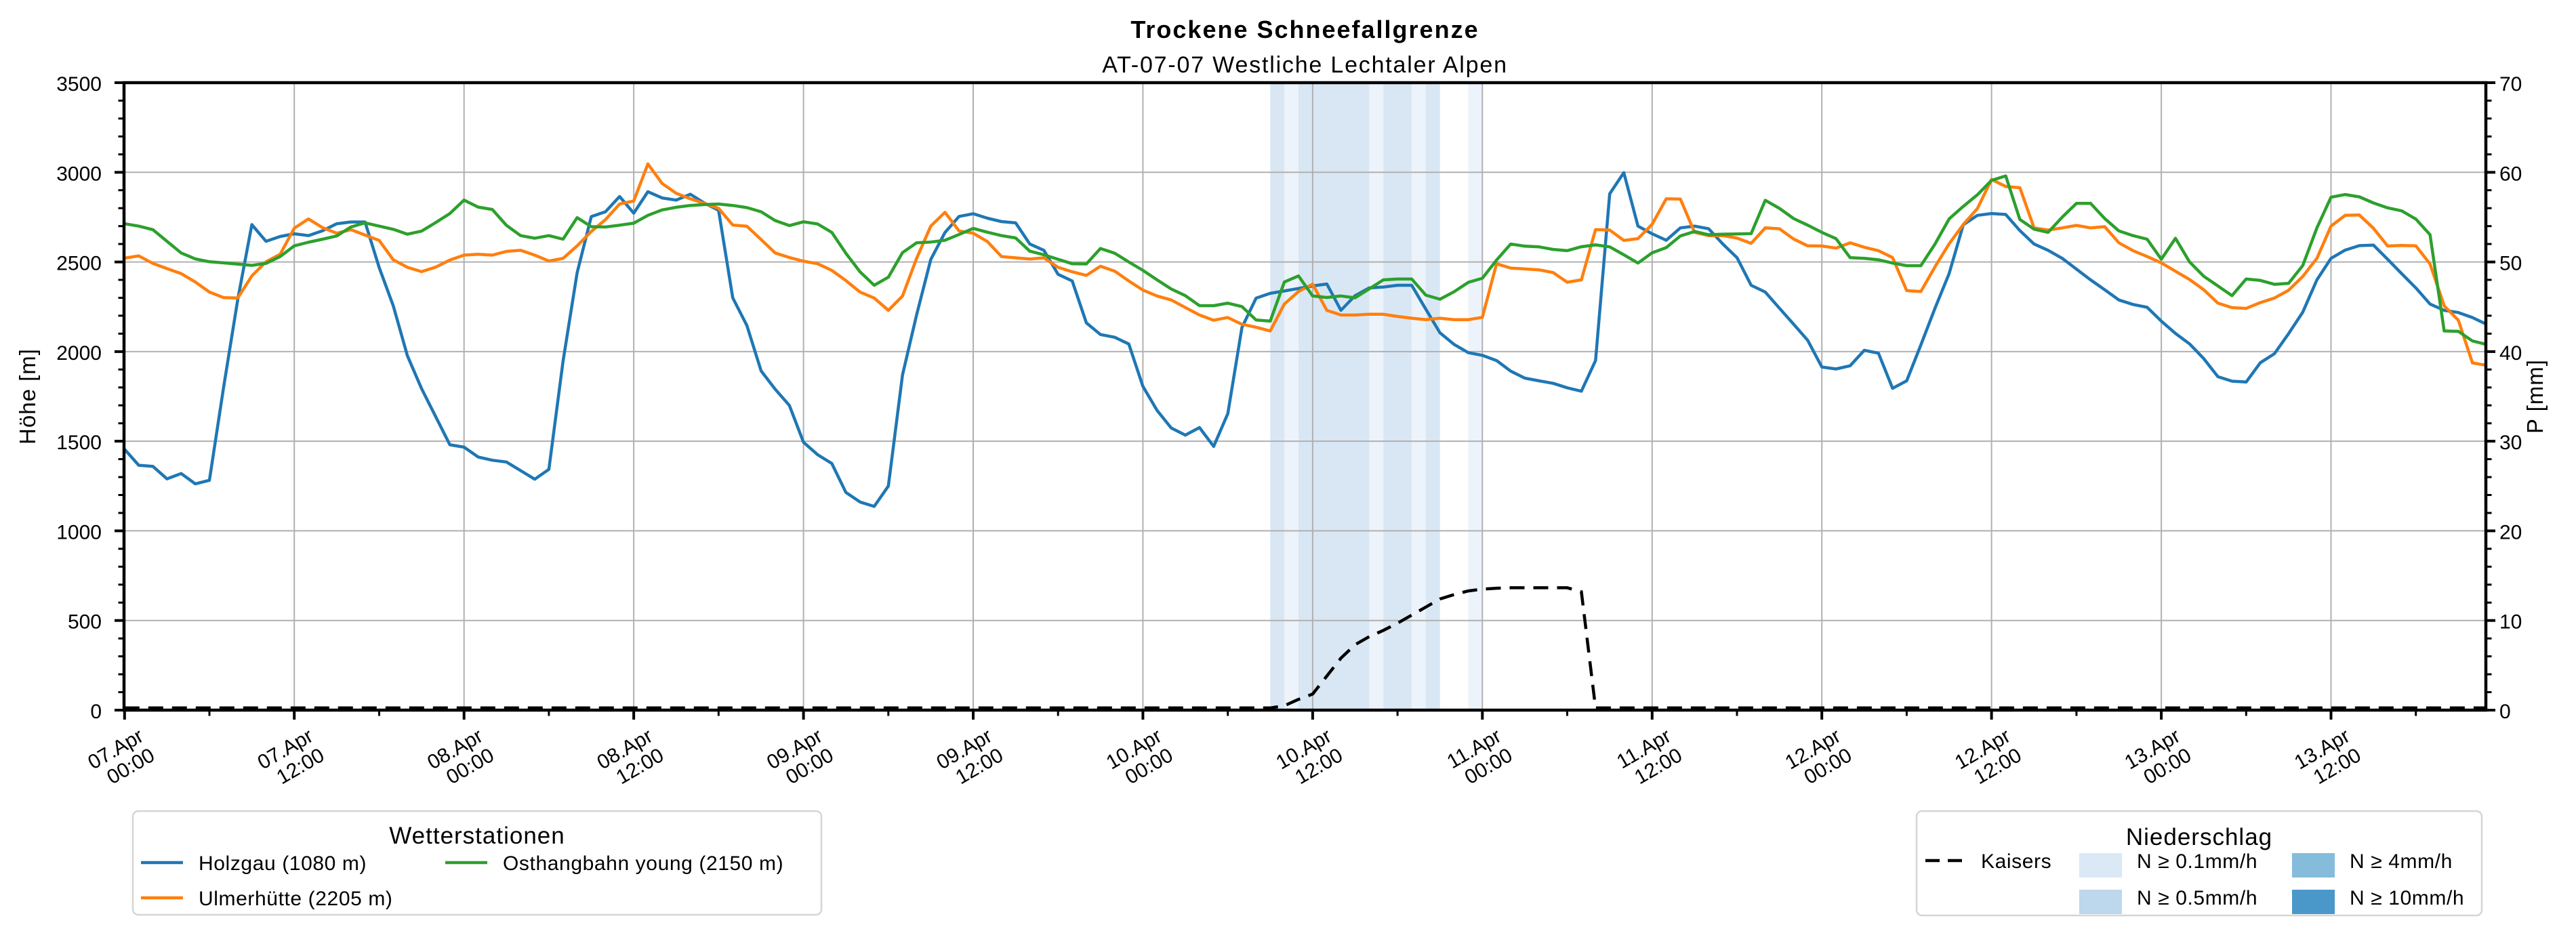 The height and width of the screenshot is (929, 2576). What do you see at coordinates (79, 443) in the screenshot?
I see `svg-text: 1500` at bounding box center [79, 443].